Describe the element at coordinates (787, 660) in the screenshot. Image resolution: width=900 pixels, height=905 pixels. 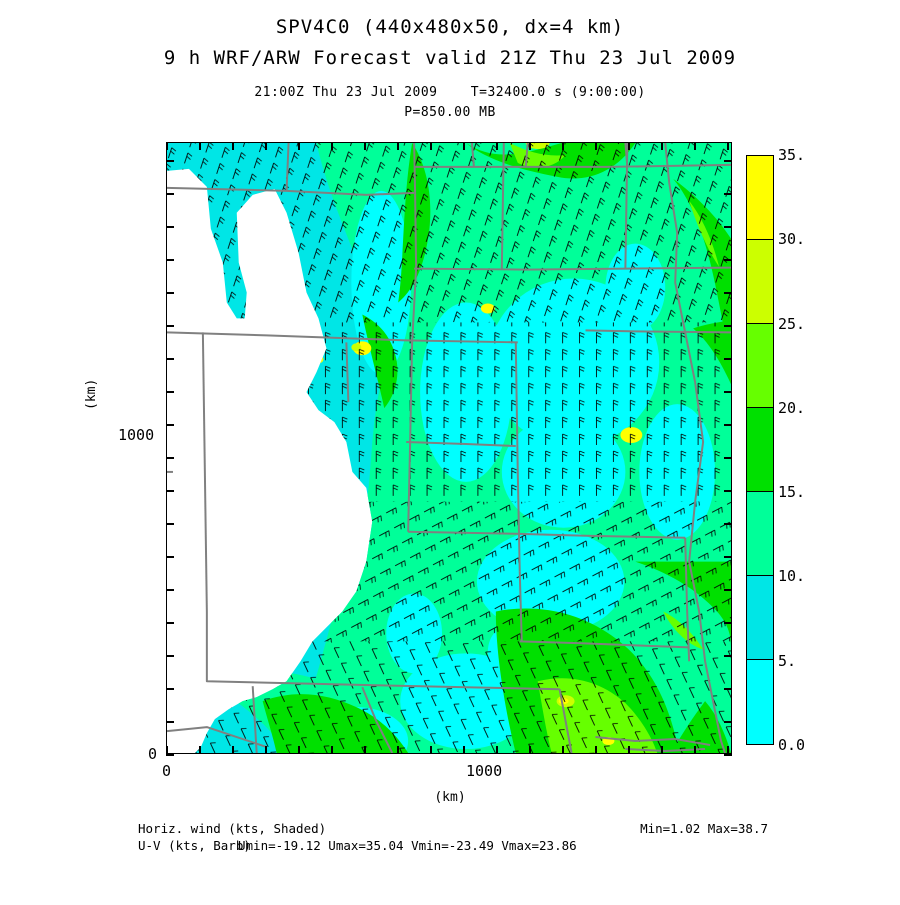
I see `colorbar-tick-label: 5.` at that location.